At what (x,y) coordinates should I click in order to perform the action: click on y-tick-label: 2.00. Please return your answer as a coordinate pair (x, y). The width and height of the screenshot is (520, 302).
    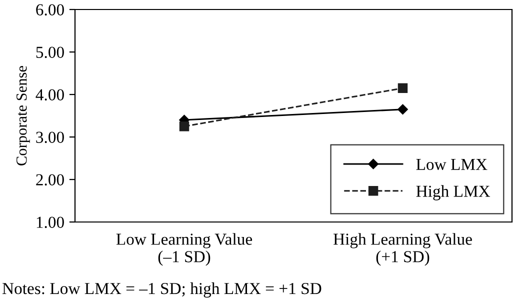
    Looking at the image, I should click on (50, 180).